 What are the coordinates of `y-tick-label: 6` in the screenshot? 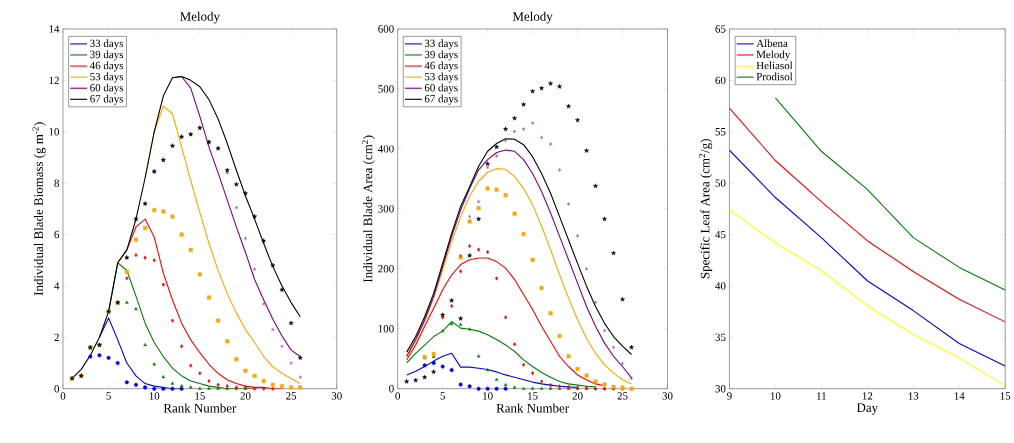 It's located at (57, 235).